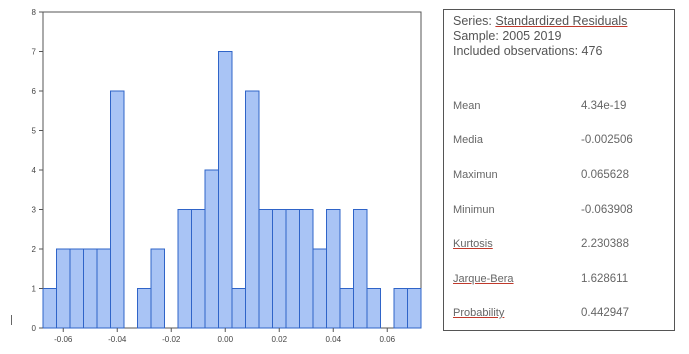 The width and height of the screenshot is (689, 354). Describe the element at coordinates (483, 279) in the screenshot. I see `stat-label: Jarque-Bera` at that location.